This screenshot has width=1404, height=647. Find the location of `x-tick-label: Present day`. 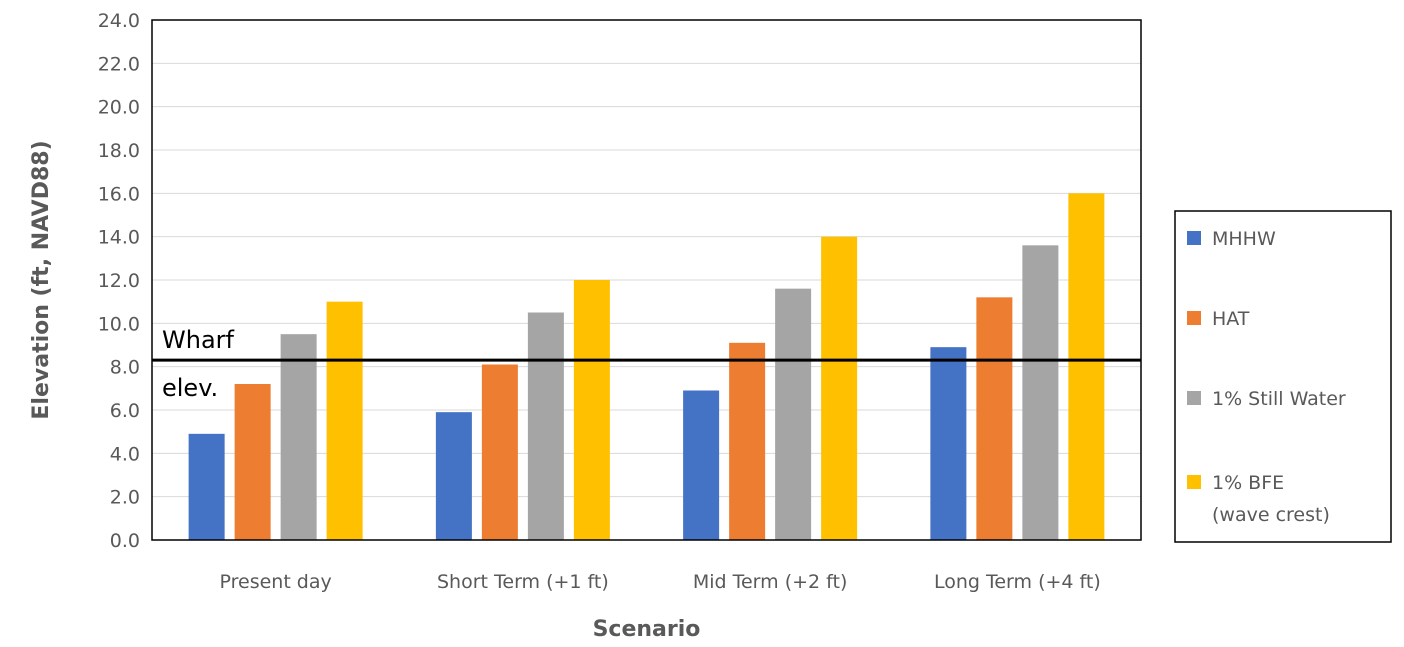

x-tick-label: Present day is located at coordinates (275, 582).